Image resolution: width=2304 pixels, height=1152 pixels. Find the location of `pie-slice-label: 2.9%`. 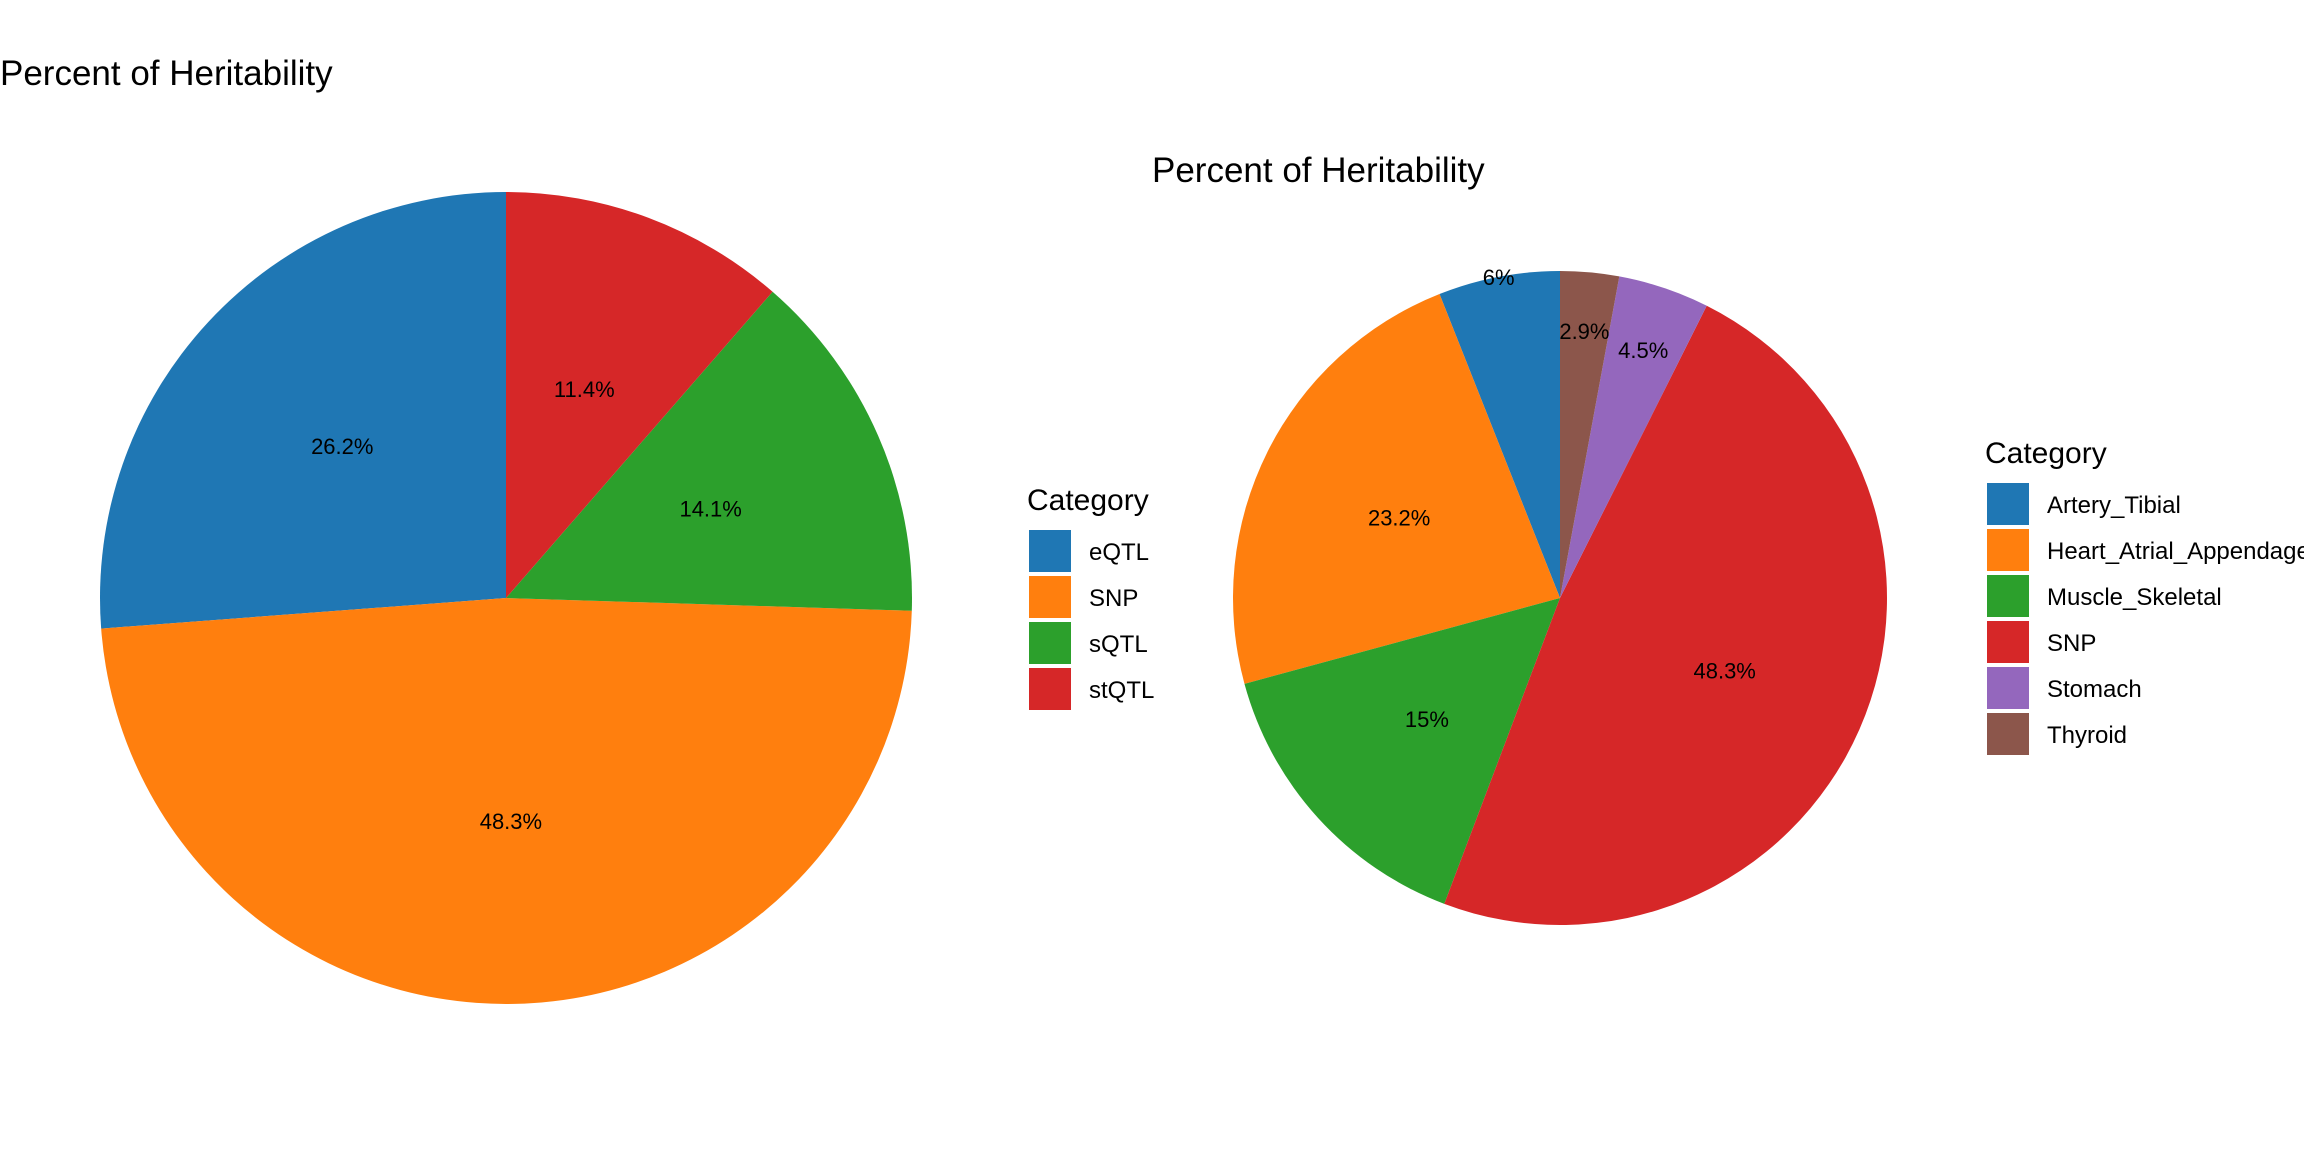

pie-slice-label: 2.9% is located at coordinates (1584, 331).